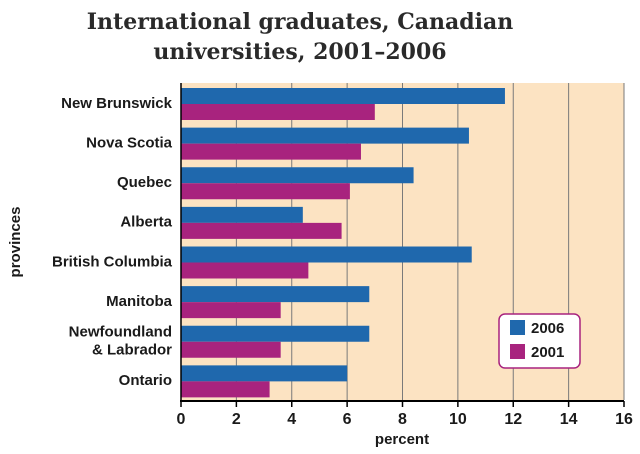 The image size is (640, 454). What do you see at coordinates (275, 294) in the screenshot?
I see `bar-2006-manitoba` at bounding box center [275, 294].